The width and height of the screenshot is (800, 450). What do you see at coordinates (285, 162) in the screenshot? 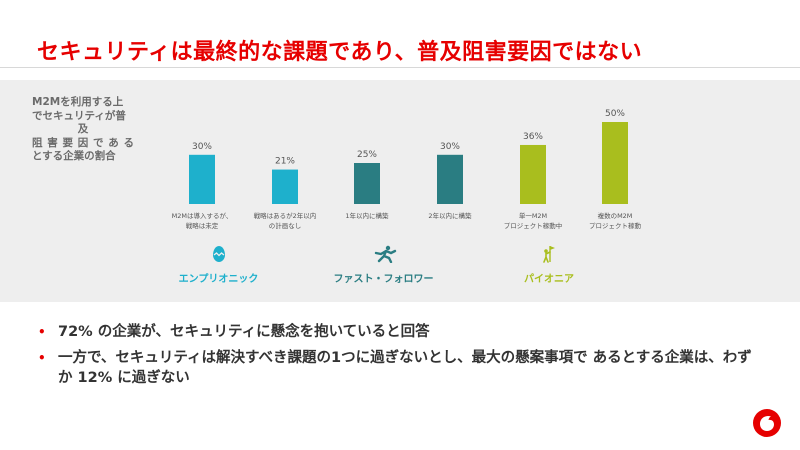
I see `bar-value-label: 21%` at bounding box center [285, 162].